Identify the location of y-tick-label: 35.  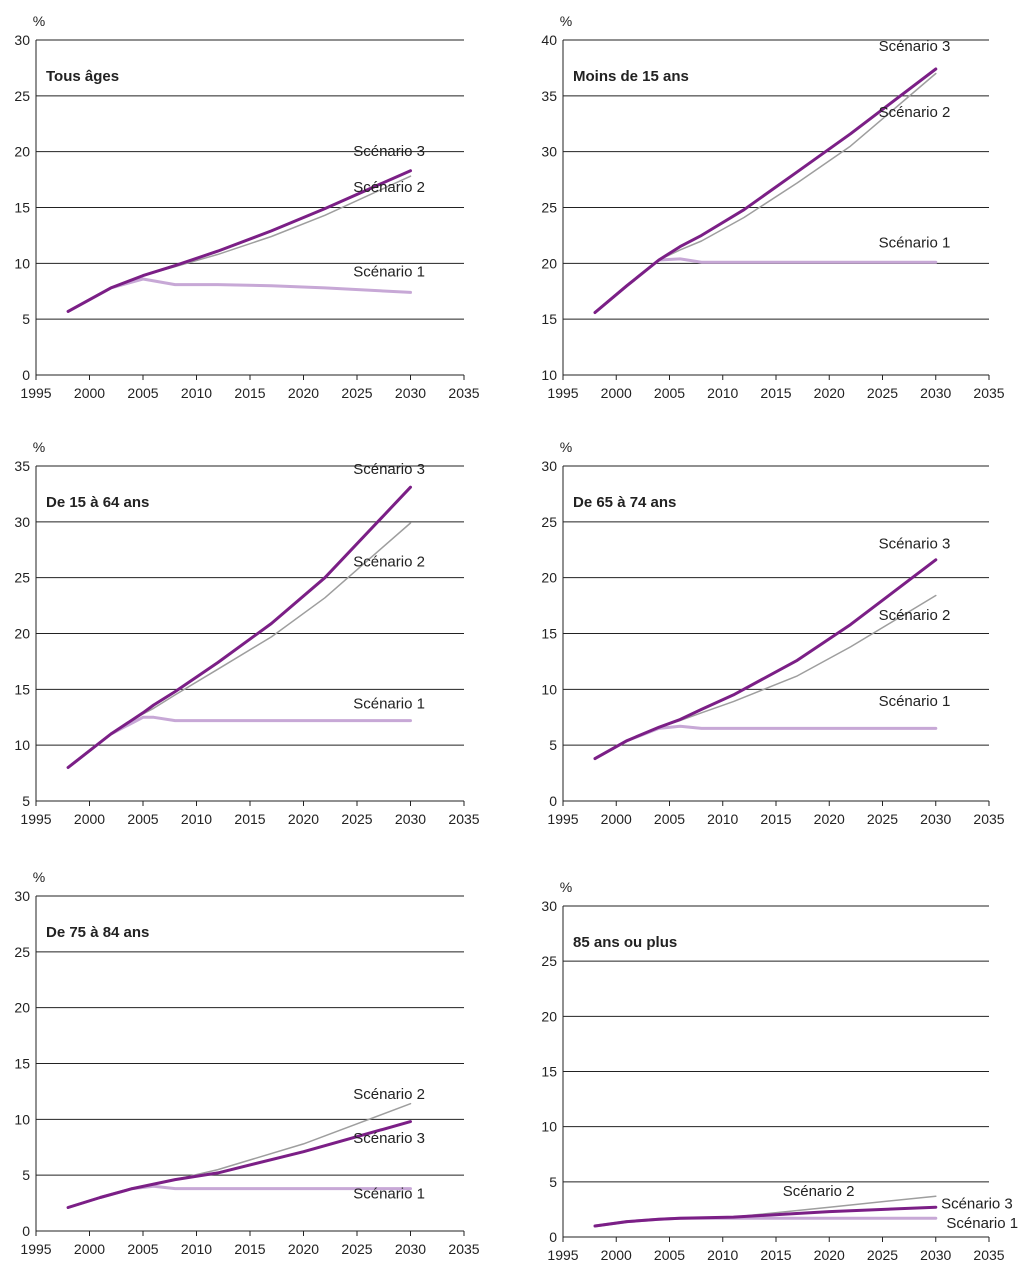
(549, 96).